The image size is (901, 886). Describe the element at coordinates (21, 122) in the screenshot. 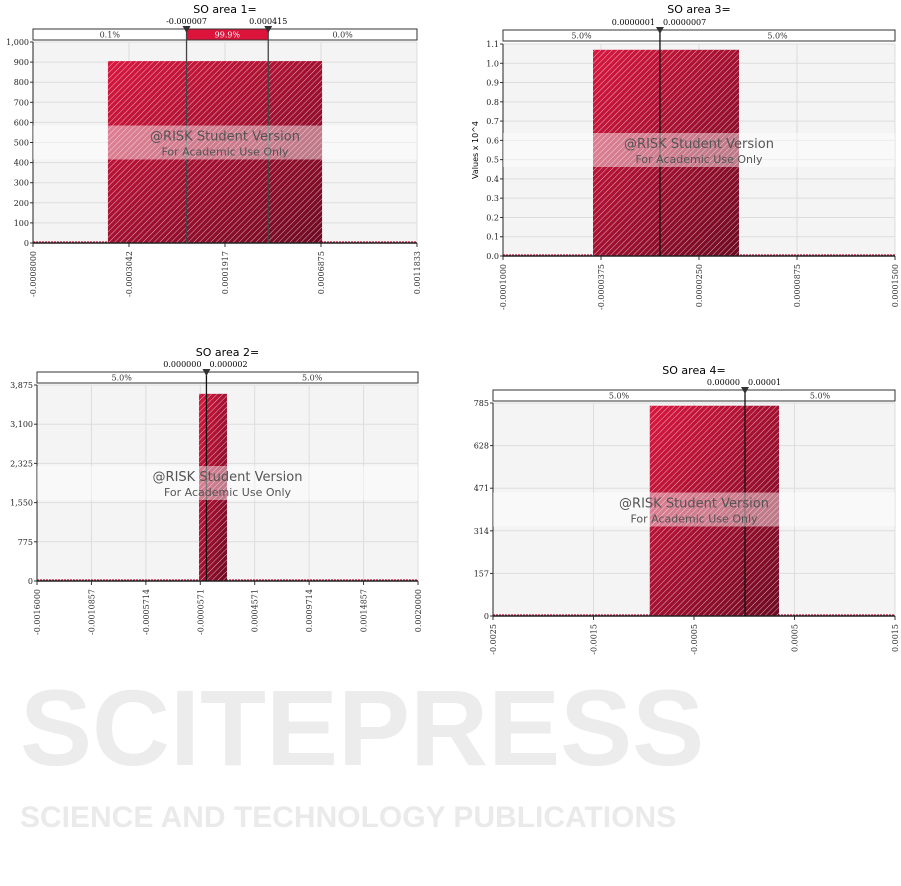

I see `y-tick-label: 600` at that location.